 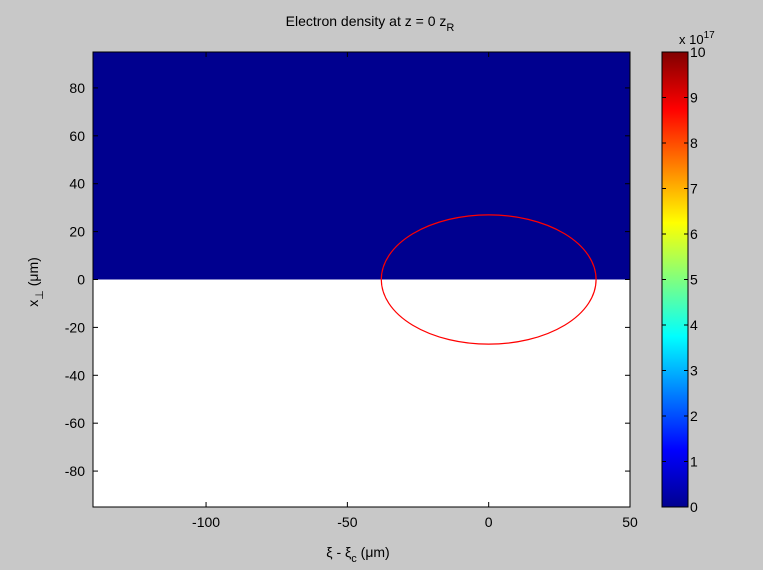 What do you see at coordinates (694, 234) in the screenshot?
I see `colorbar-tick-label: 6` at bounding box center [694, 234].